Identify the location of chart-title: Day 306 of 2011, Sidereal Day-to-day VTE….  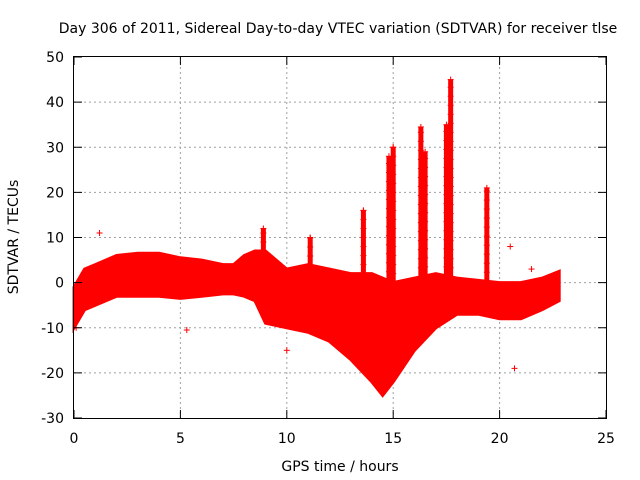
(338, 29).